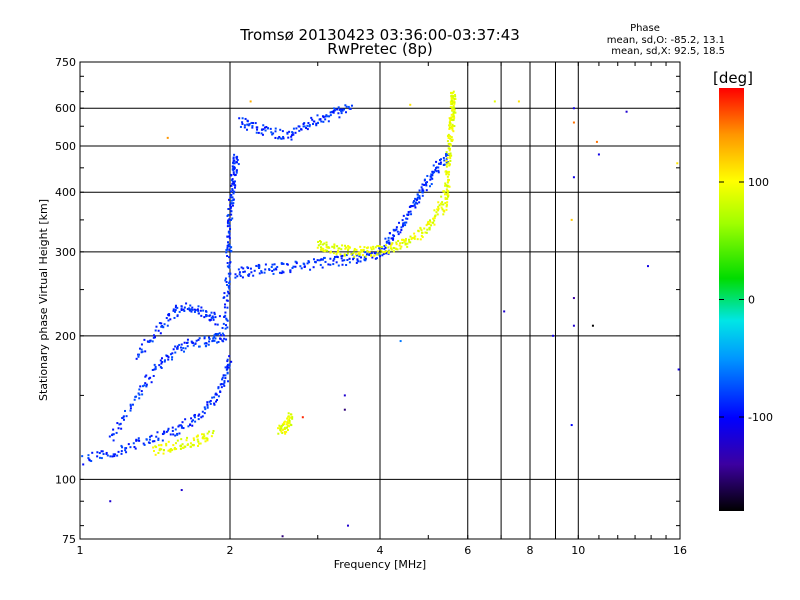  I want to click on x-tick-label: 4, so click(380, 550).